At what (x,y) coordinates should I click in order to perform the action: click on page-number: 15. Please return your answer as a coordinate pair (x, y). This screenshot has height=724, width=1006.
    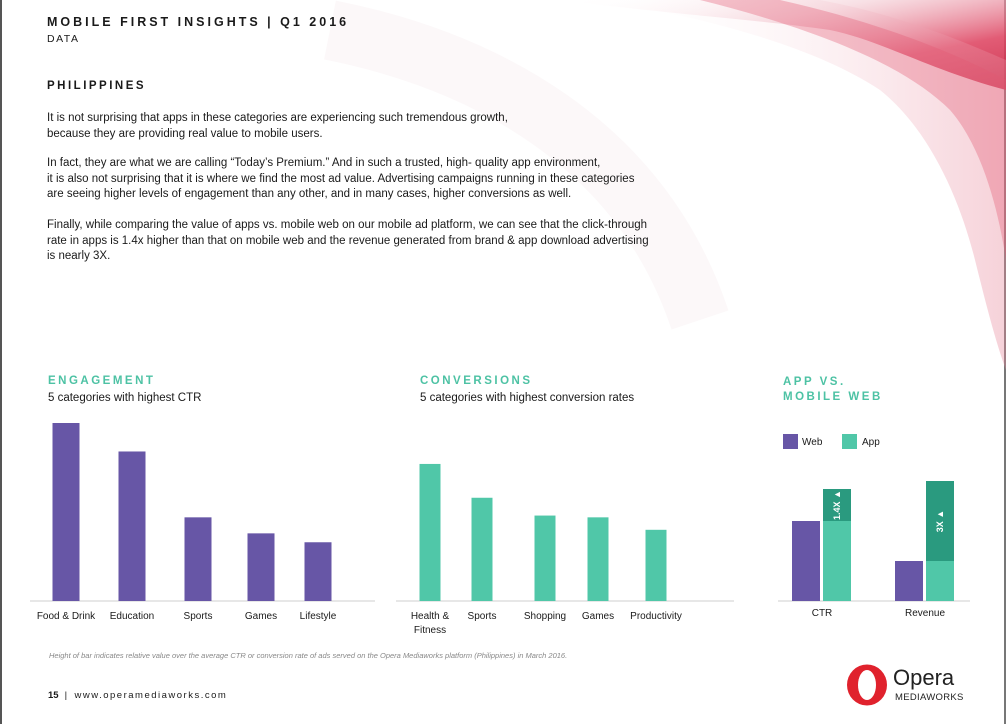
    Looking at the image, I should click on (53, 695).